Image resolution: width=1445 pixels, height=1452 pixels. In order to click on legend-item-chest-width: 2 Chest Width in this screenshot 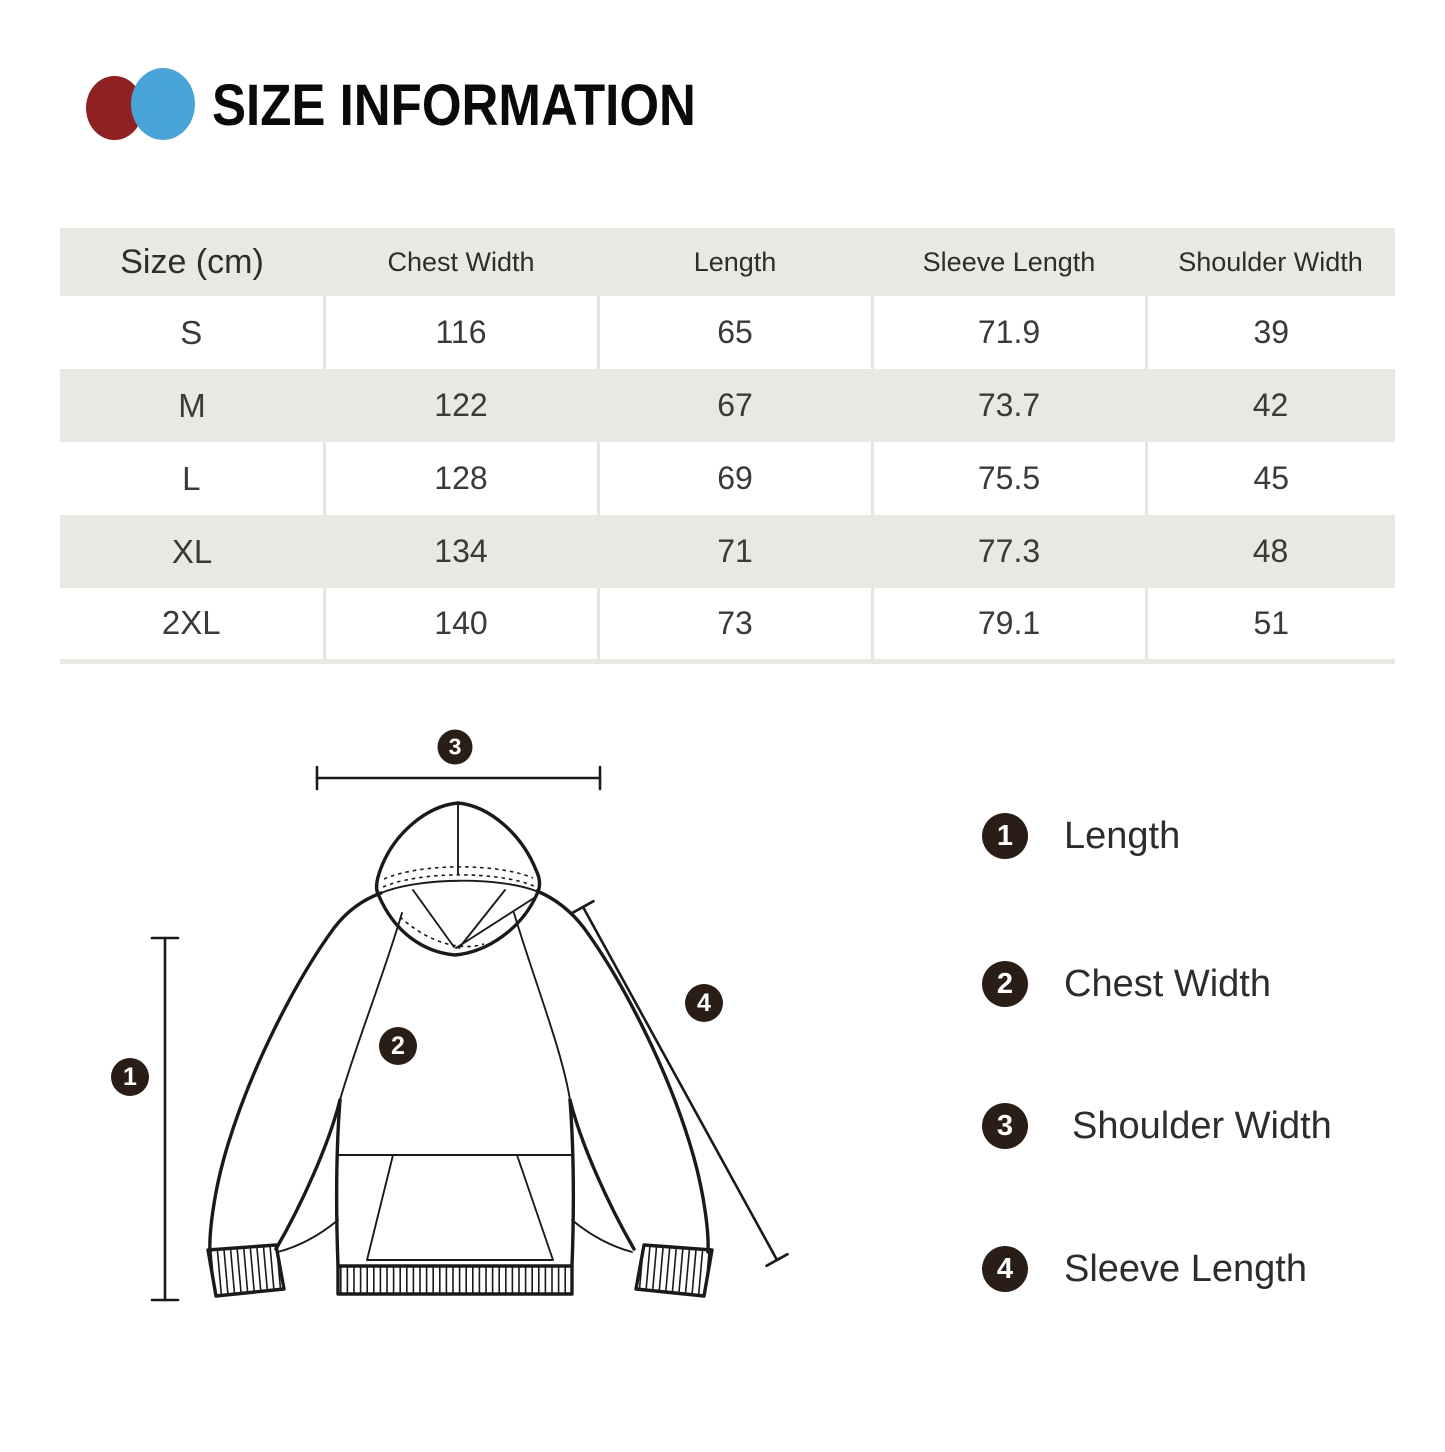, I will do `click(1126, 984)`.